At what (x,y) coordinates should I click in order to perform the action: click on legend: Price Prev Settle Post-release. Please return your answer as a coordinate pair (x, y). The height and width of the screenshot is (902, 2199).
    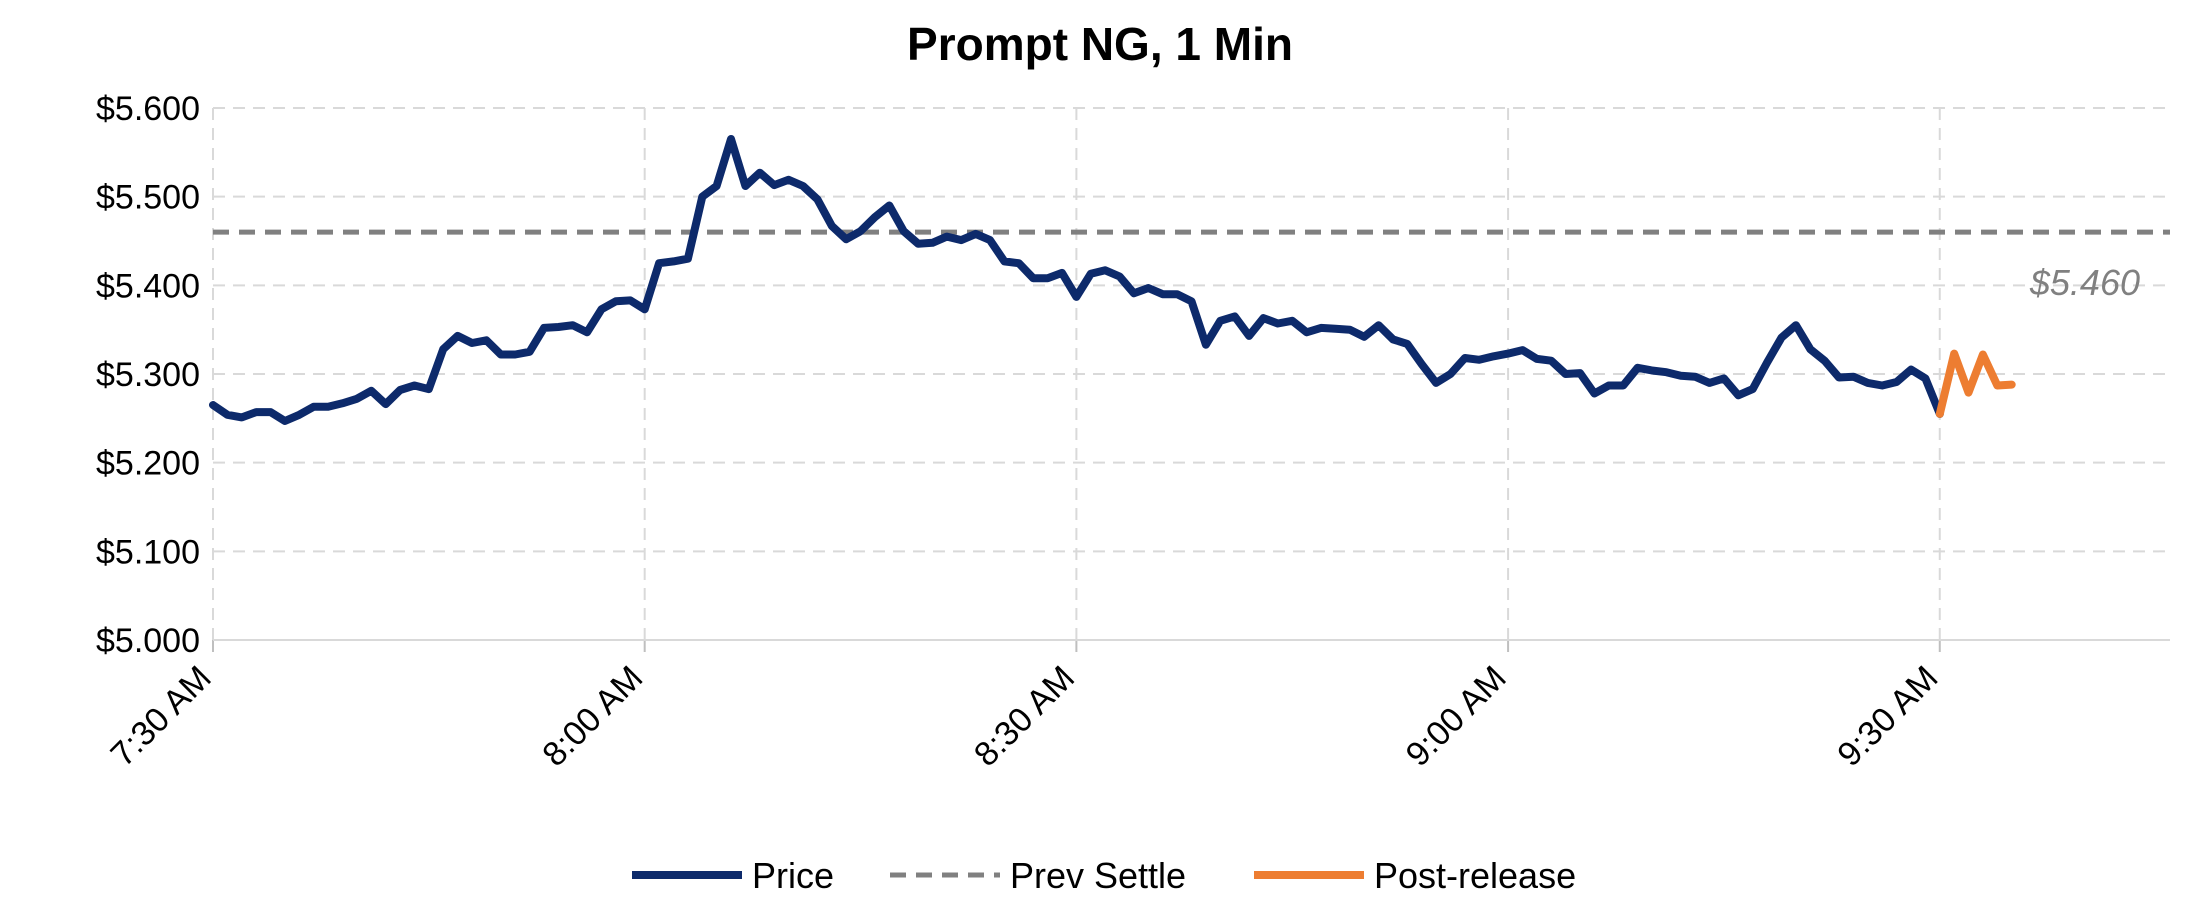
    Looking at the image, I should click on (1104, 875).